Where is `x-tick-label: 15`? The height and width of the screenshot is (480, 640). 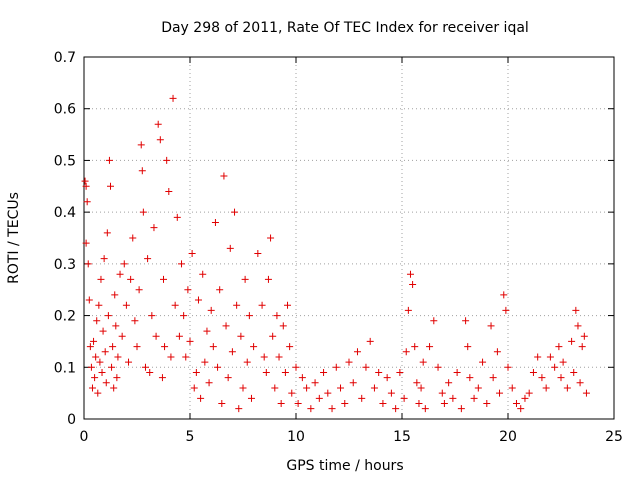
x-tick-label: 15 is located at coordinates (402, 437).